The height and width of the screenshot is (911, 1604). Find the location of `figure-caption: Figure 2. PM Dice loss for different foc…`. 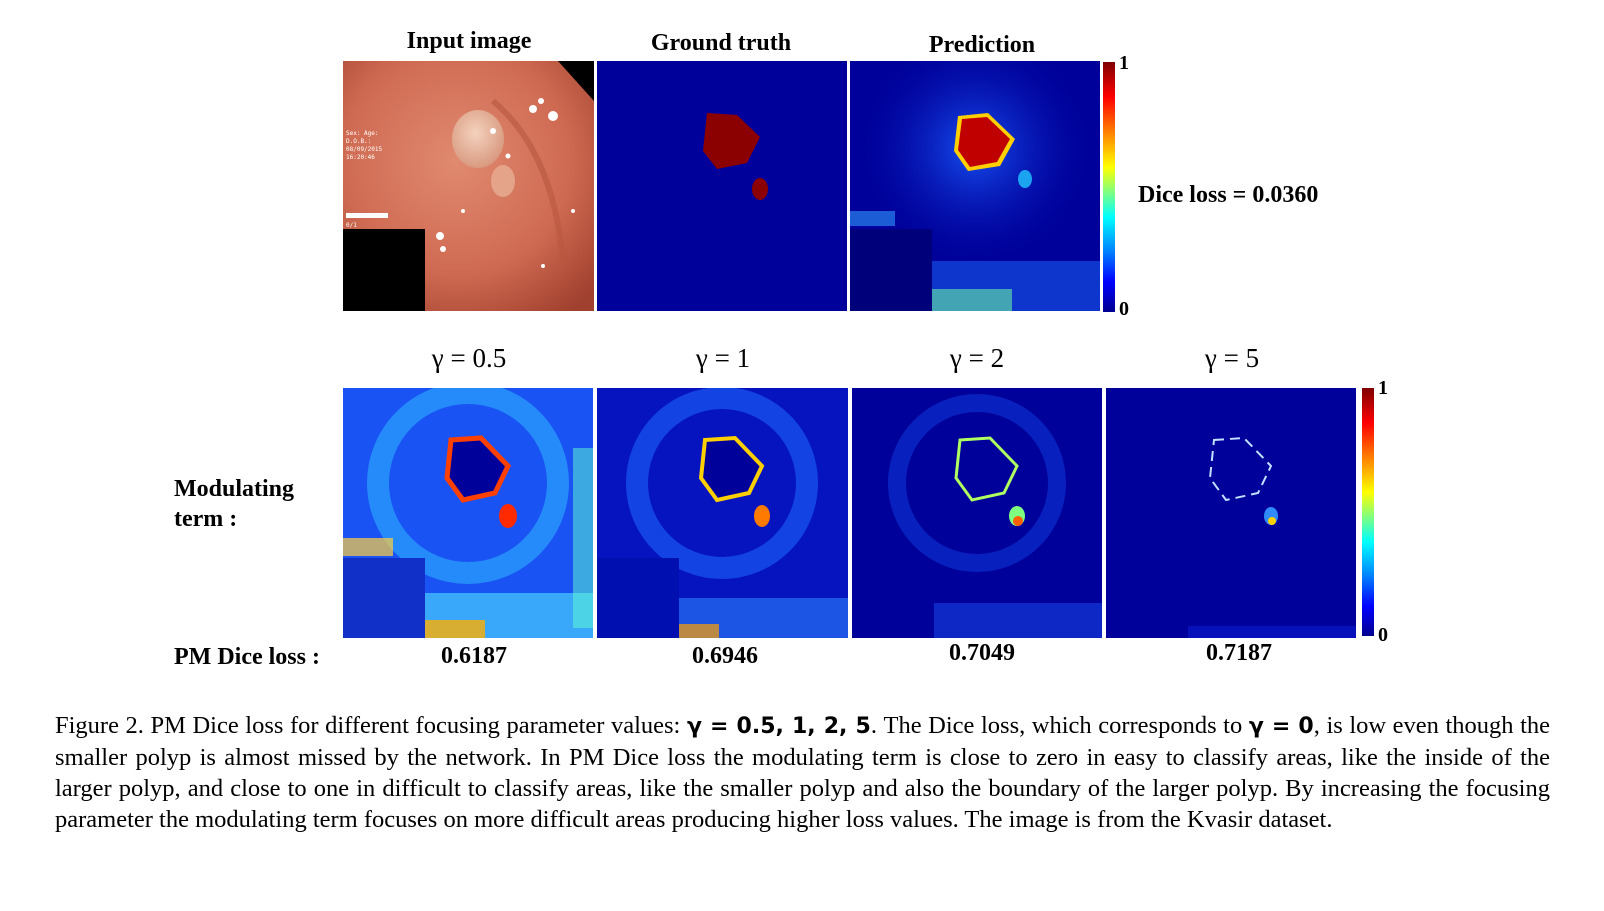

figure-caption: Figure 2. PM Dice loss for different foc… is located at coordinates (802, 772).